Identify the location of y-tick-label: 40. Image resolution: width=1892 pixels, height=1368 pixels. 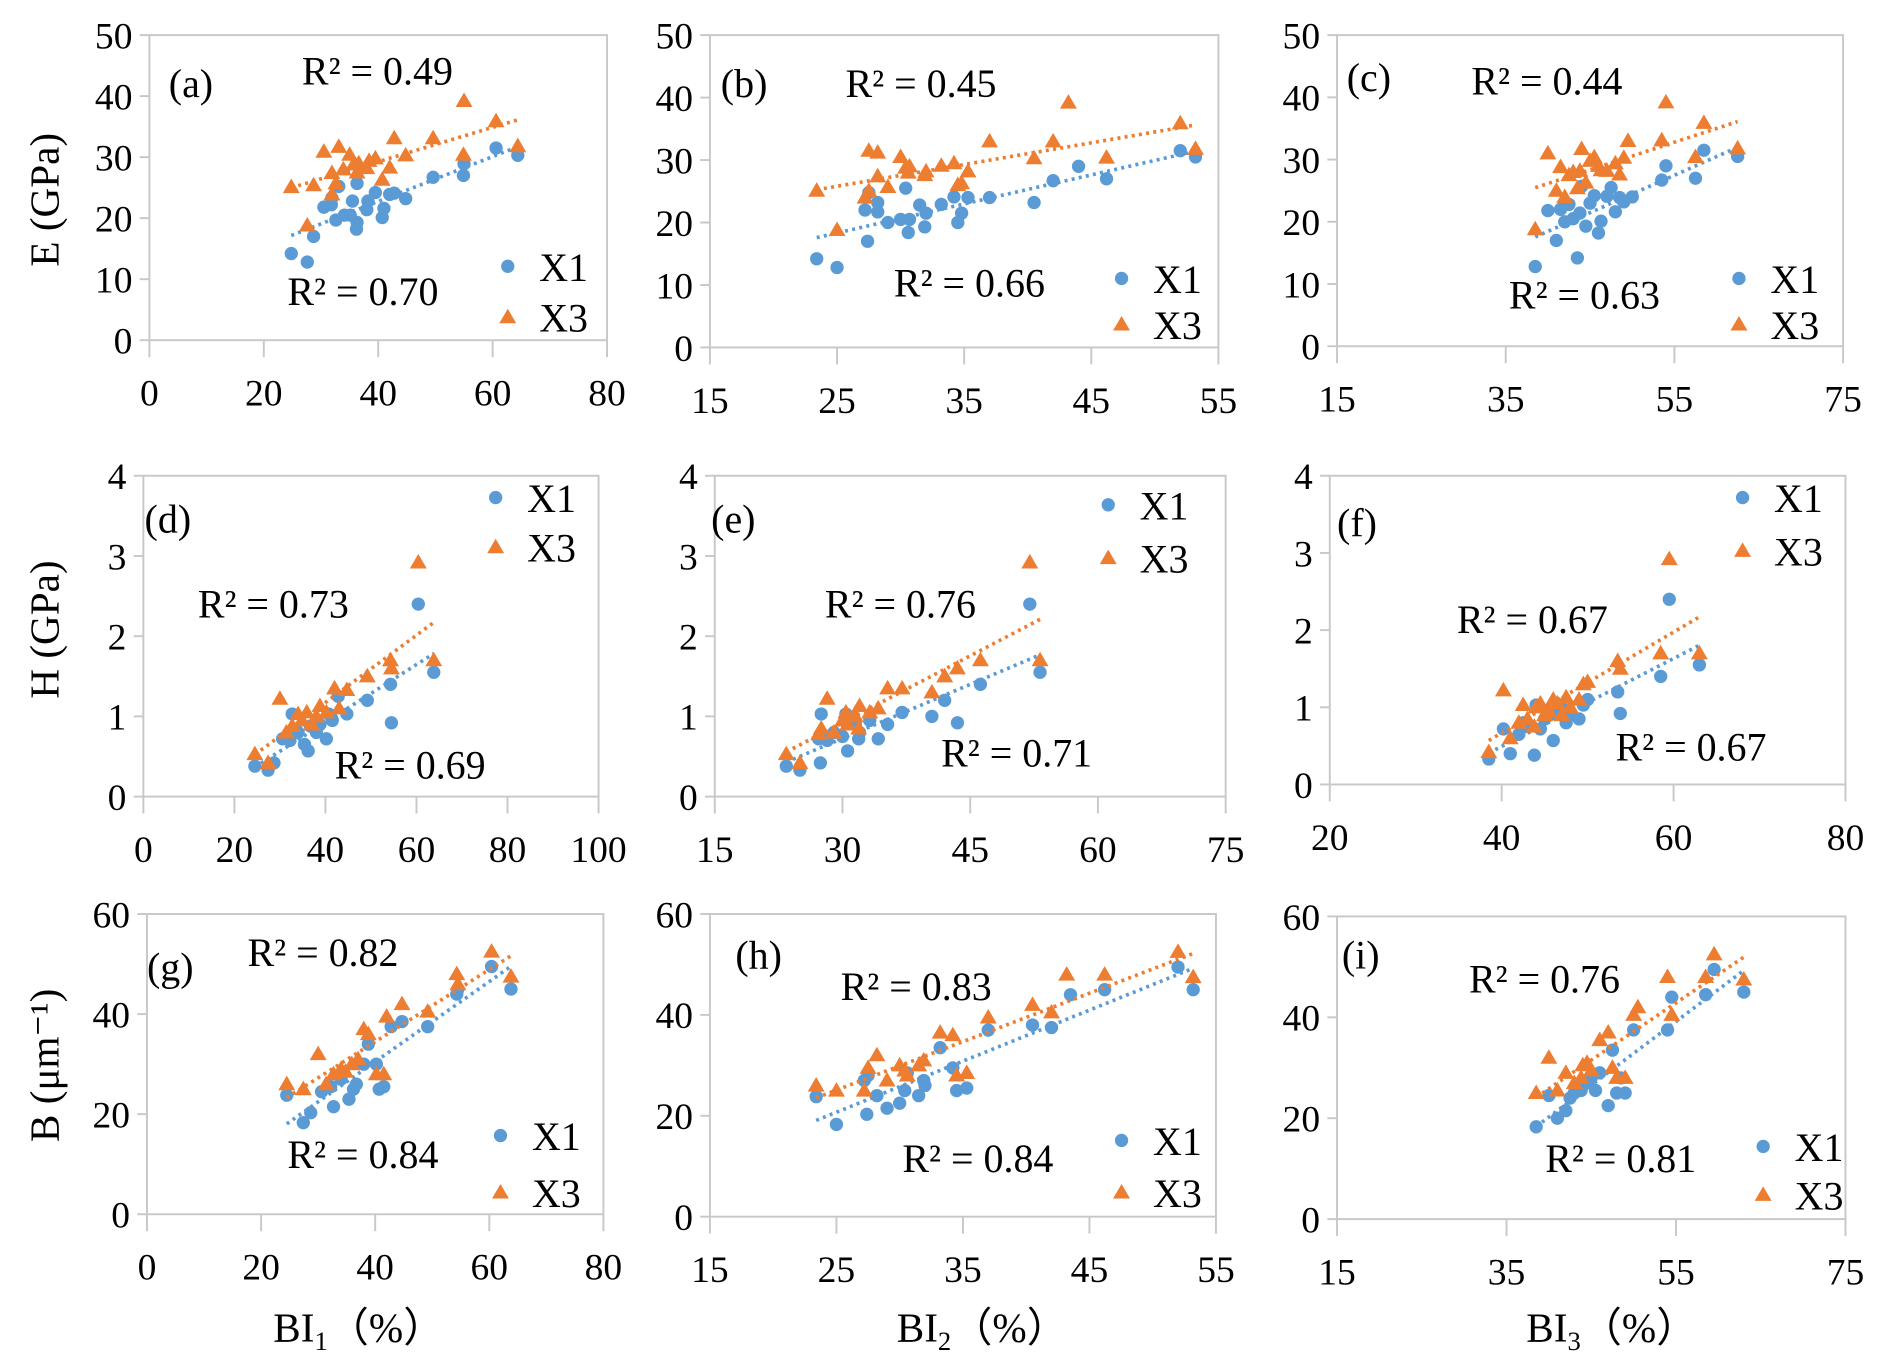
(1302, 99).